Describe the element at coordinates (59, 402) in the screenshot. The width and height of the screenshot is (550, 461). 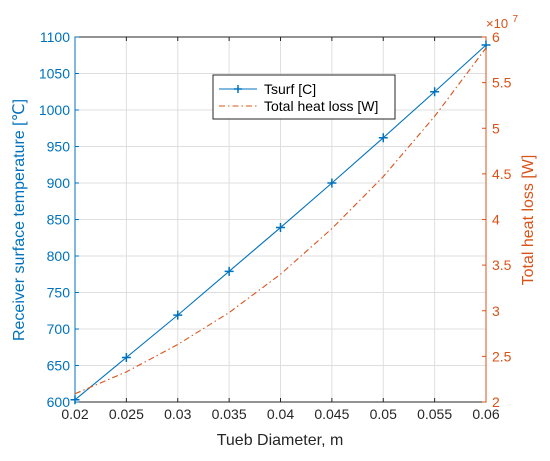
I see `y-left-tick-label: 600` at that location.